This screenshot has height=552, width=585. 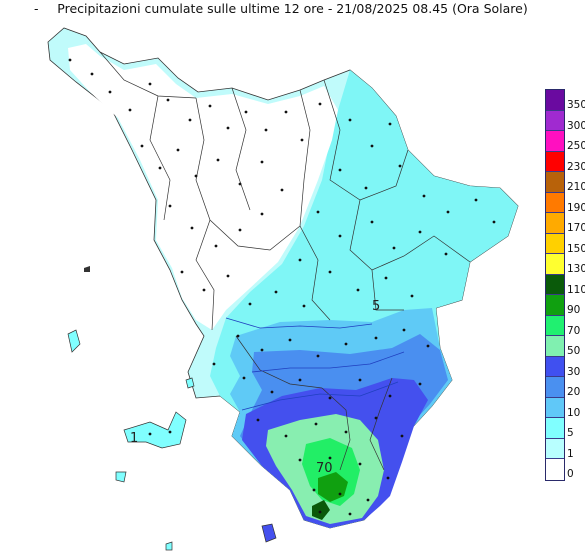 I want to click on legend-label-10: 10, so click(x=574, y=412).